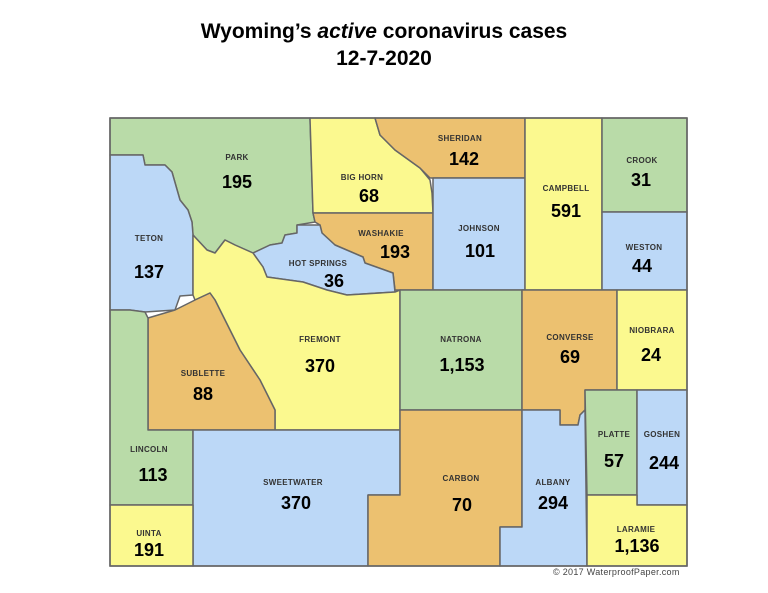 The image size is (768, 593). What do you see at coordinates (236, 157) in the screenshot?
I see `county-name-park: PARK` at bounding box center [236, 157].